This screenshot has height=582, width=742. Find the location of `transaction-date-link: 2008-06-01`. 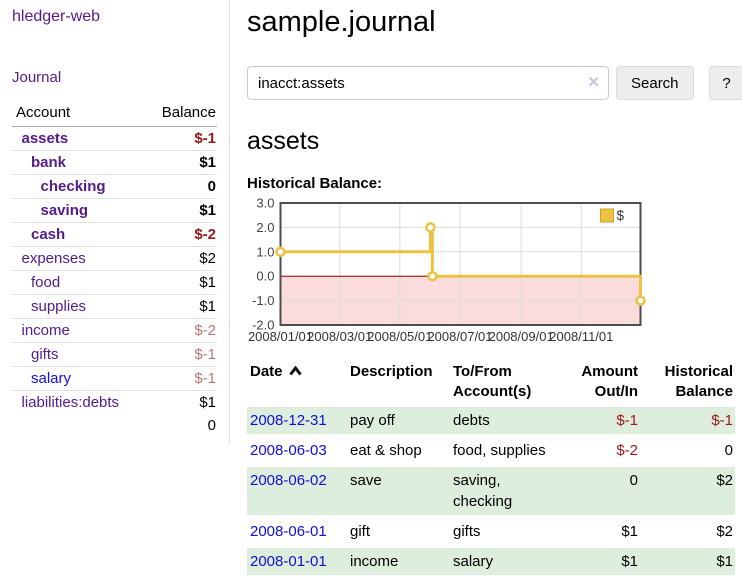

transaction-date-link: 2008-06-01 is located at coordinates (288, 531).